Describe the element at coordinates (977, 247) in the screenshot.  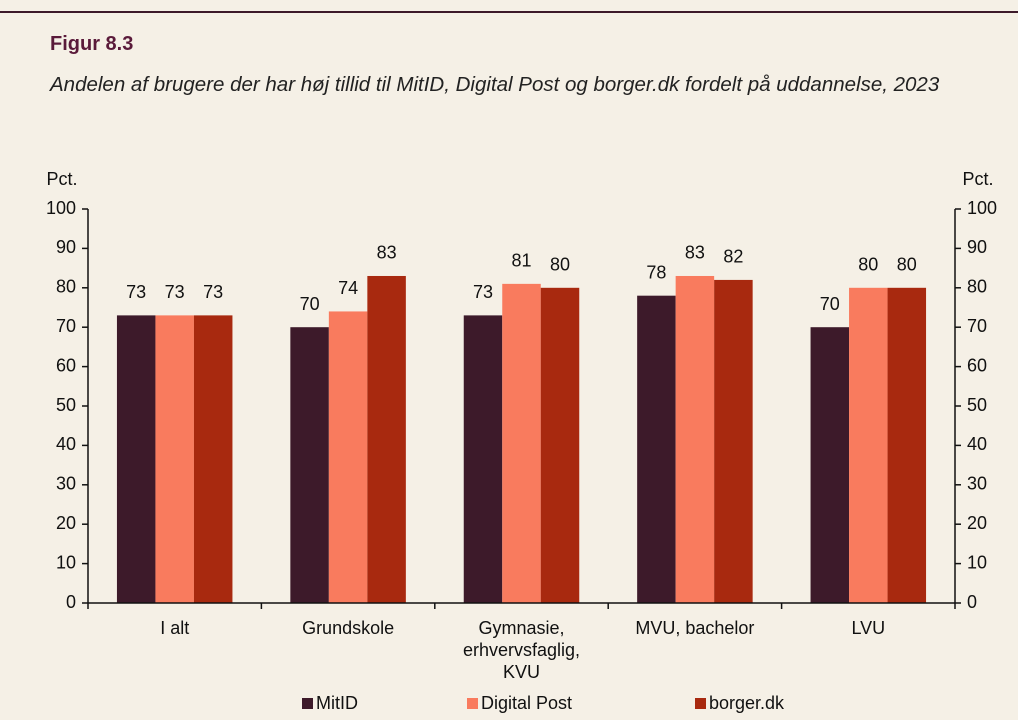
I see `y2-tick-label: 90` at that location.